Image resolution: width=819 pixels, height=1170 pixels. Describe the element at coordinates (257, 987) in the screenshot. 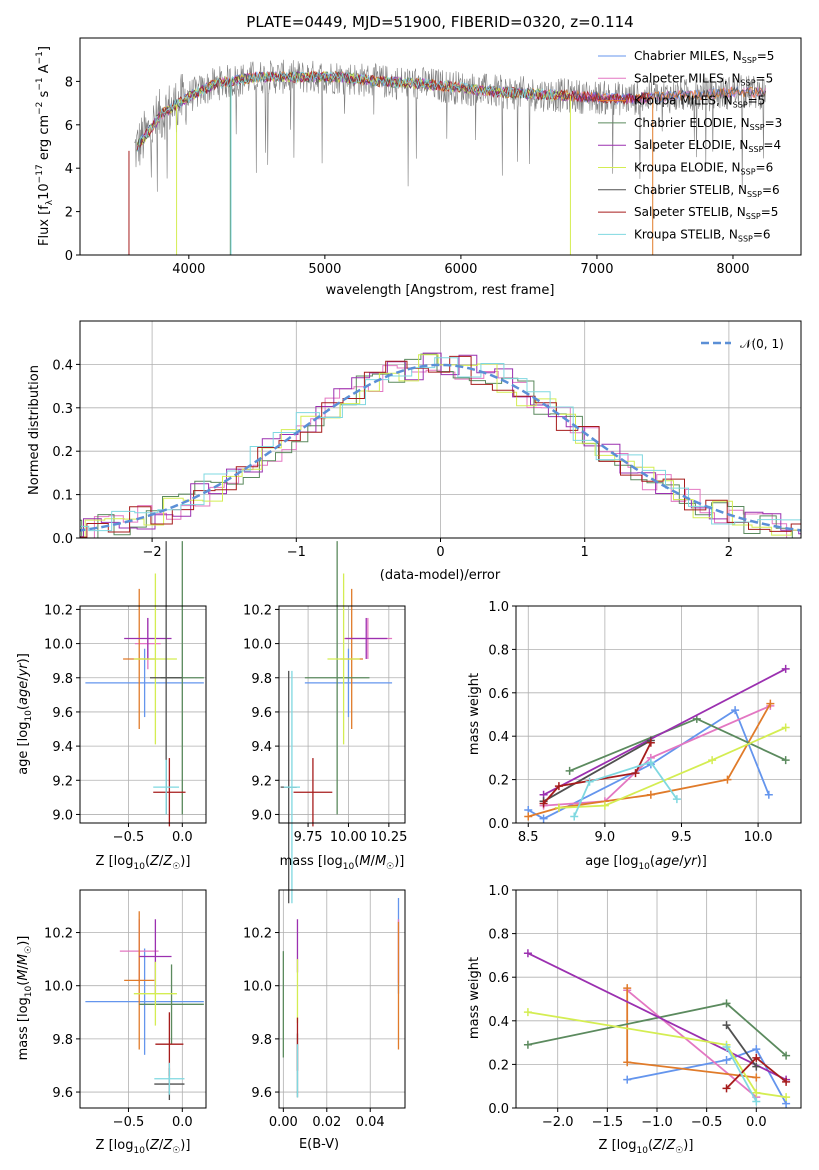

I see `mass-vs-EBV-ytick-label: 10.0` at that location.